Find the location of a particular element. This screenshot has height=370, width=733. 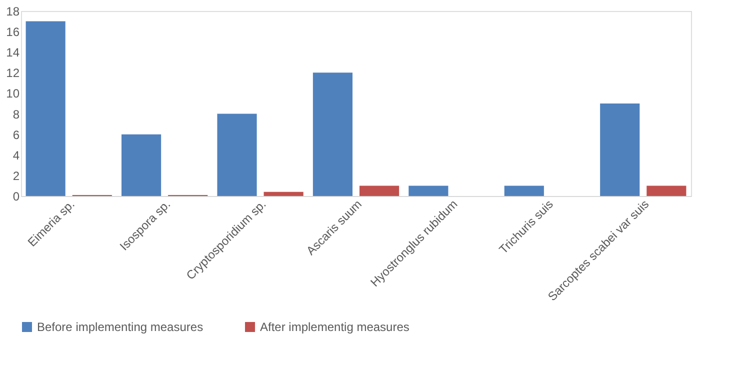

y-tick-label: 6 is located at coordinates (16, 135).